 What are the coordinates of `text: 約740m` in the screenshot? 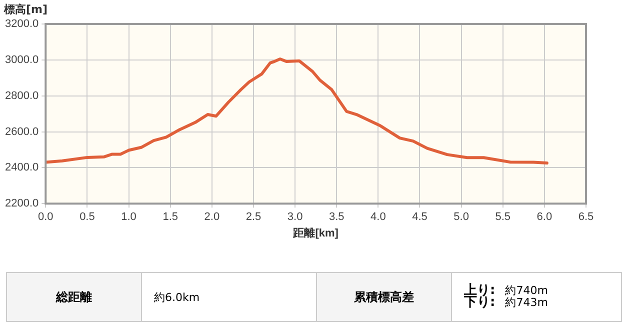 It's located at (526, 290).